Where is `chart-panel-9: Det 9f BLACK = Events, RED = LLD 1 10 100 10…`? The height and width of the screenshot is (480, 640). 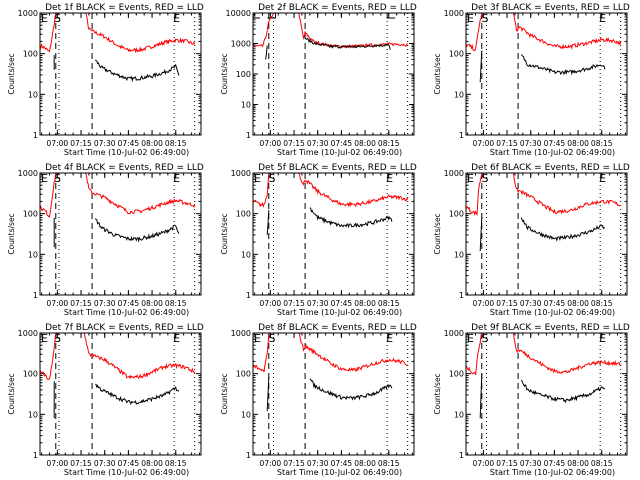
chart-panel-9: Det 9f BLACK = Events, RED = LLD 1 10 100 10… is located at coordinates (531, 400).